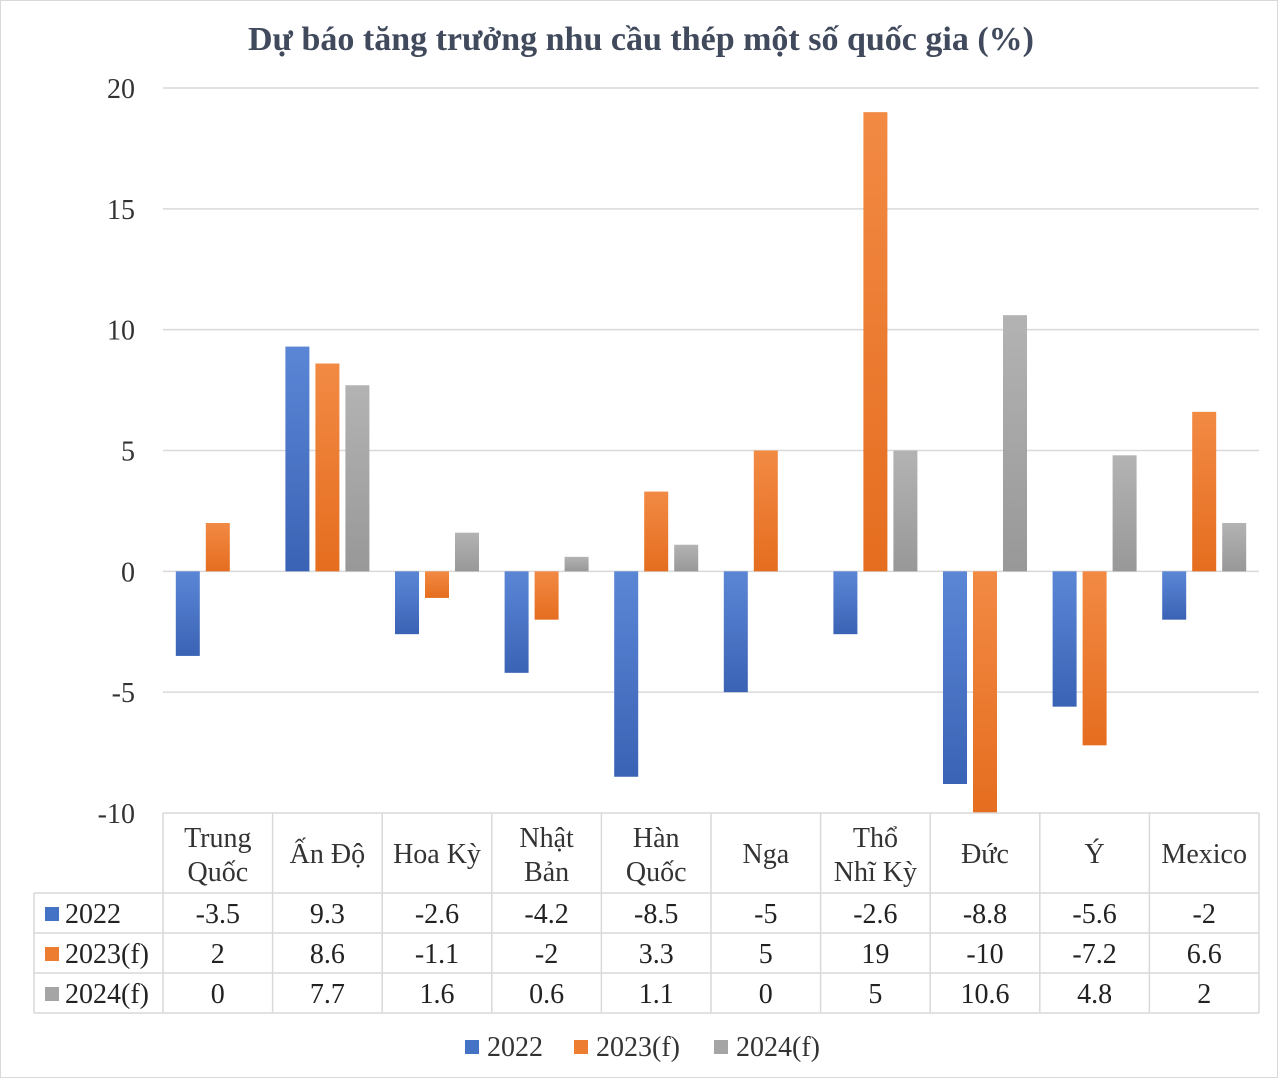  I want to click on table-cell-value: -4.2, so click(546, 914).